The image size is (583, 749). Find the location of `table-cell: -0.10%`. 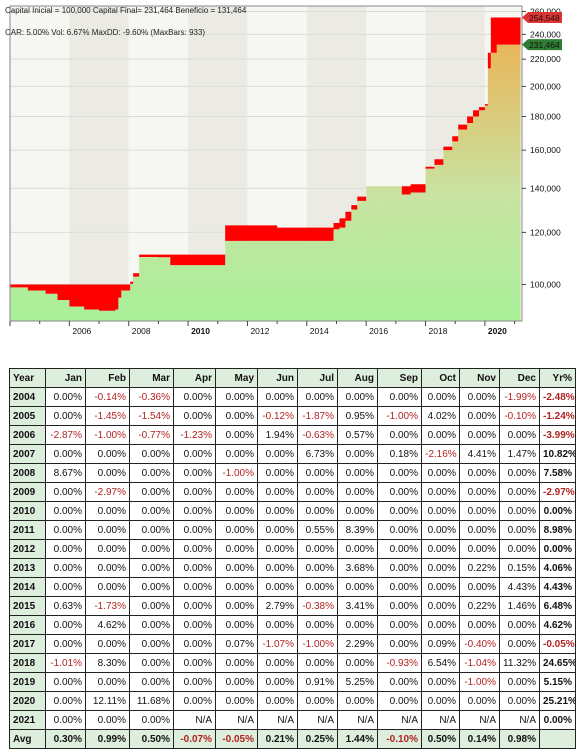

table-cell: -0.10% is located at coordinates (399, 739).